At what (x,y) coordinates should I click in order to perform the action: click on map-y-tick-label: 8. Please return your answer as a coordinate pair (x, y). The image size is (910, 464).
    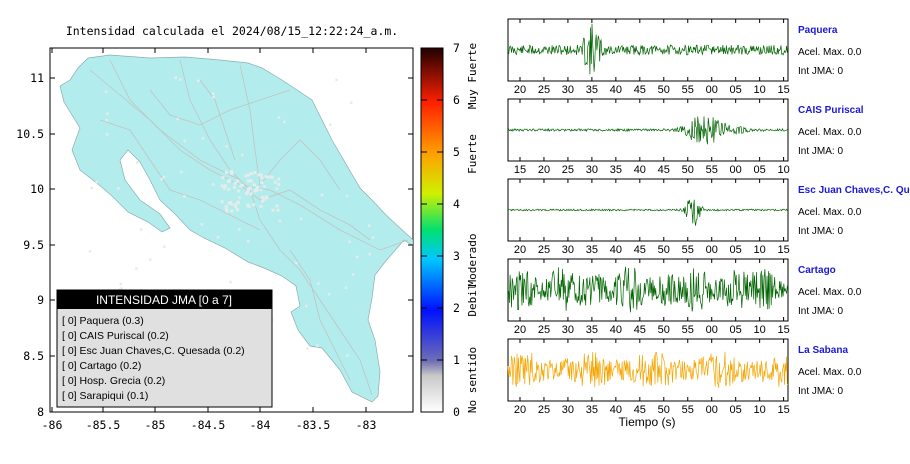
    Looking at the image, I should click on (40, 412).